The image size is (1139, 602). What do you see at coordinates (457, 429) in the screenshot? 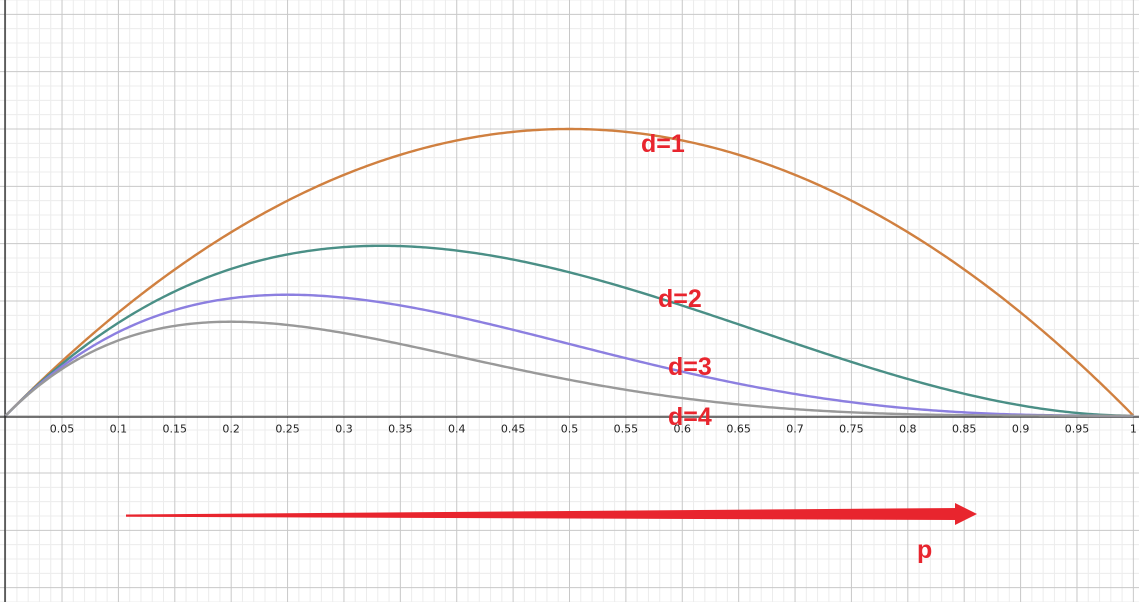
I see `x-tick-label: 0.4` at bounding box center [457, 429].